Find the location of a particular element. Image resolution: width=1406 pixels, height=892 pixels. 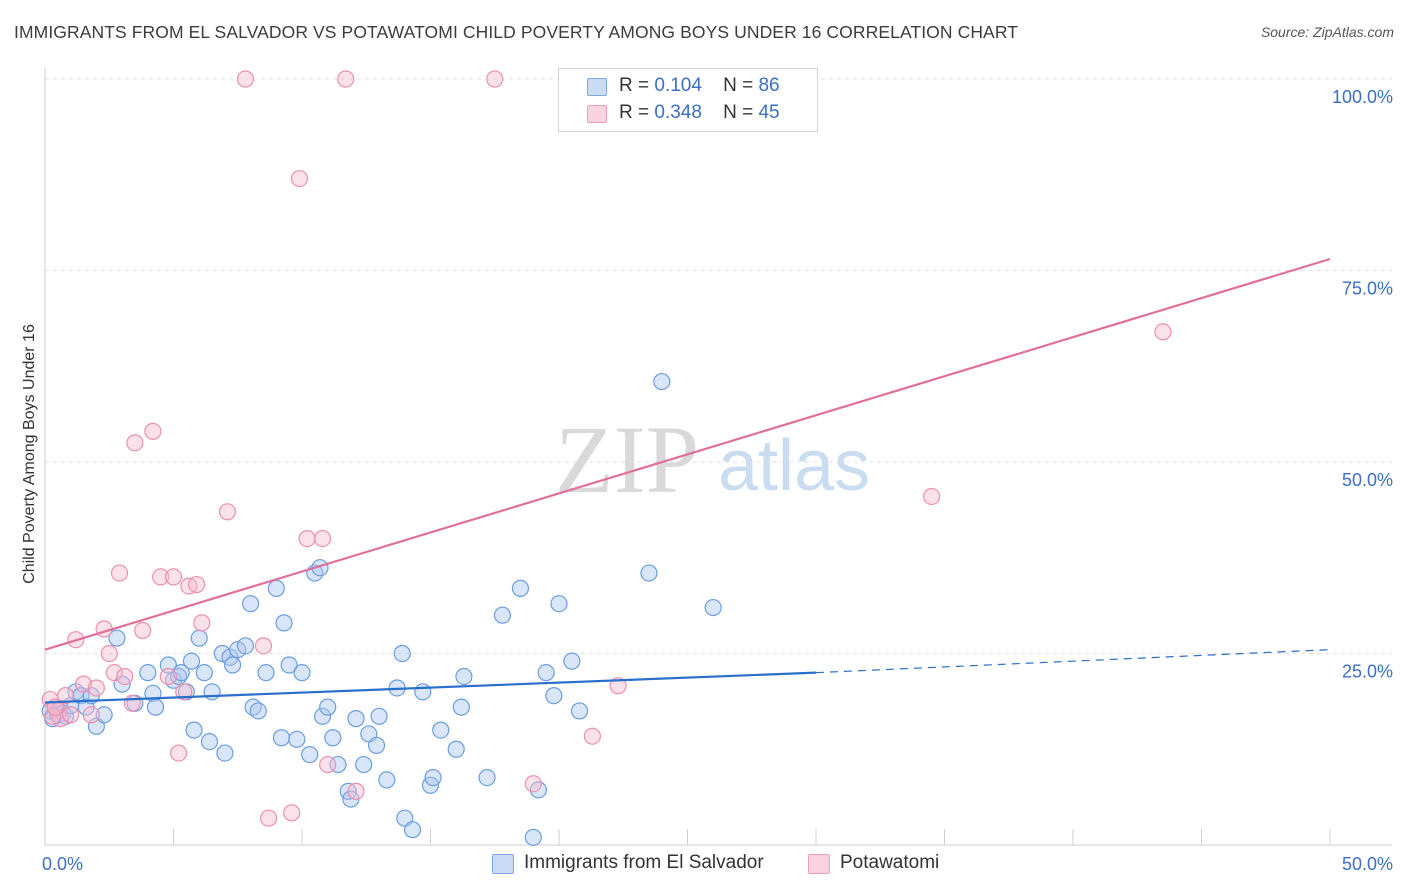

legend-n-value: 45 is located at coordinates (769, 112).